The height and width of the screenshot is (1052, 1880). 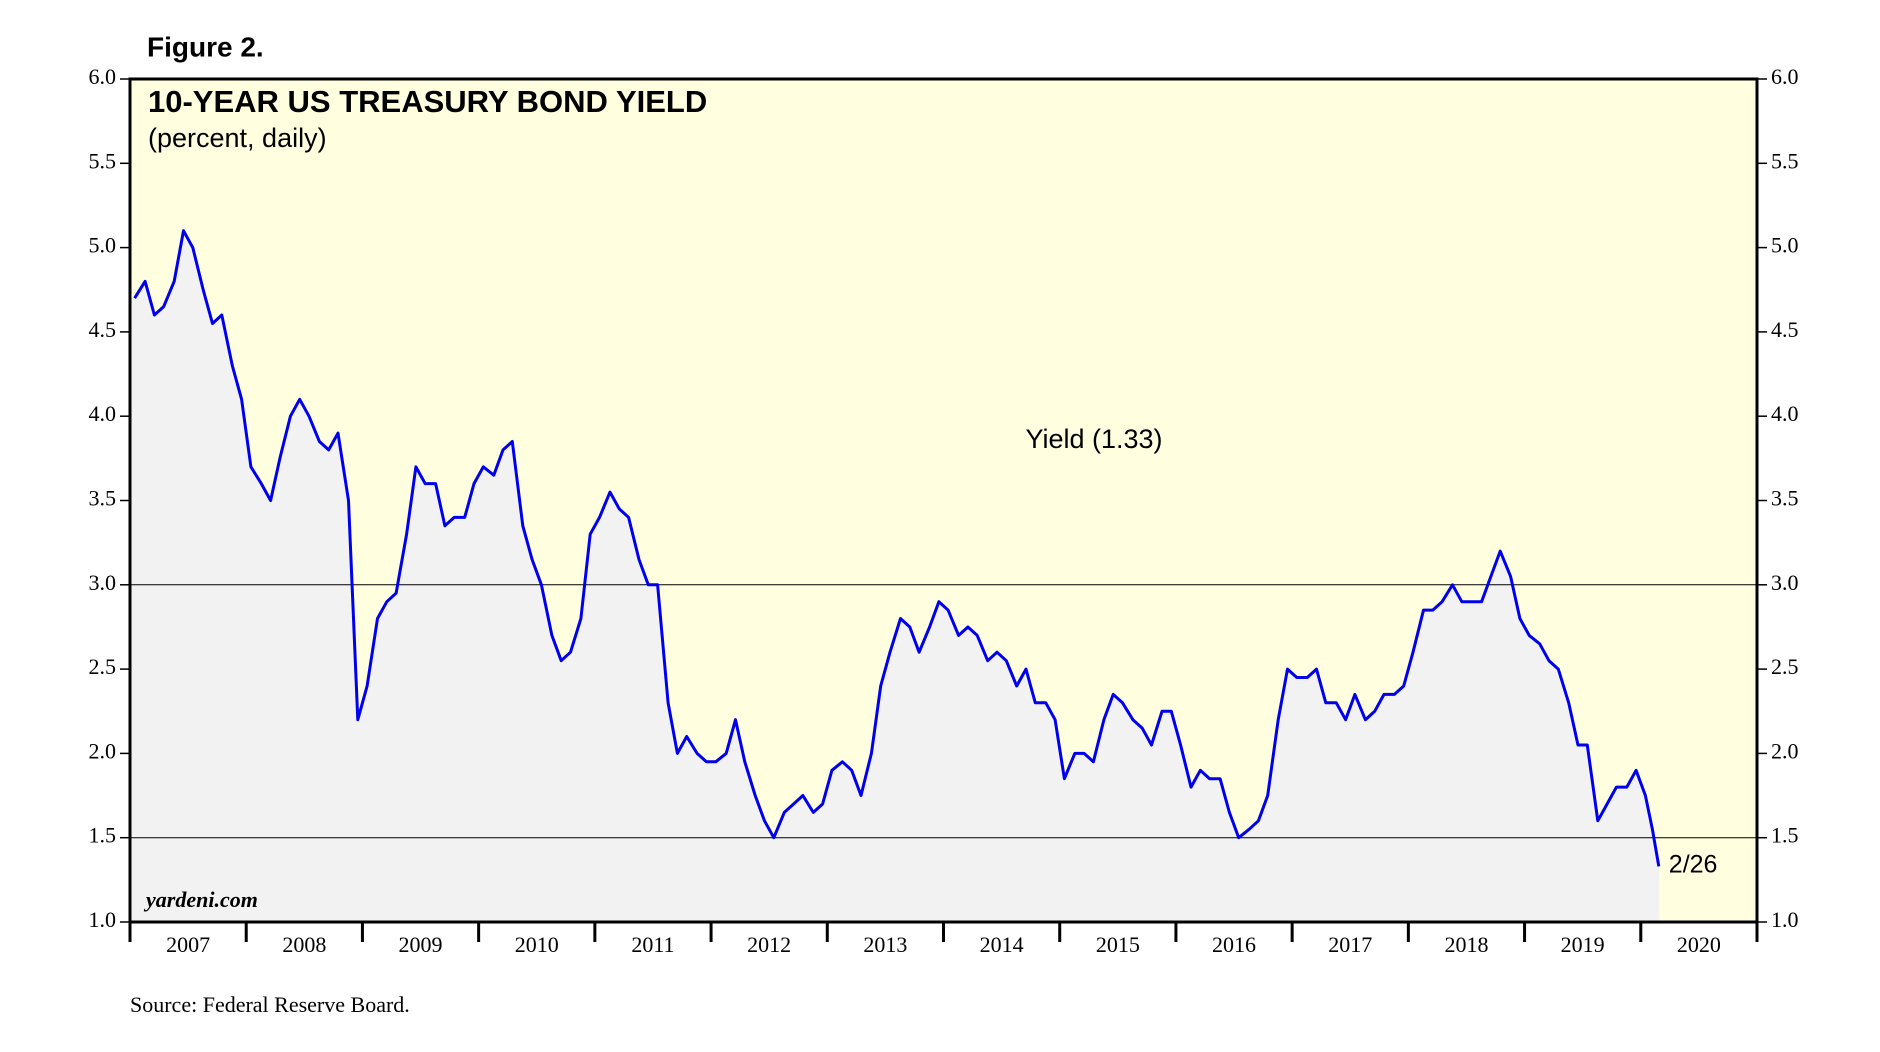 What do you see at coordinates (200, 899) in the screenshot?
I see `brand: yardeni.com` at bounding box center [200, 899].